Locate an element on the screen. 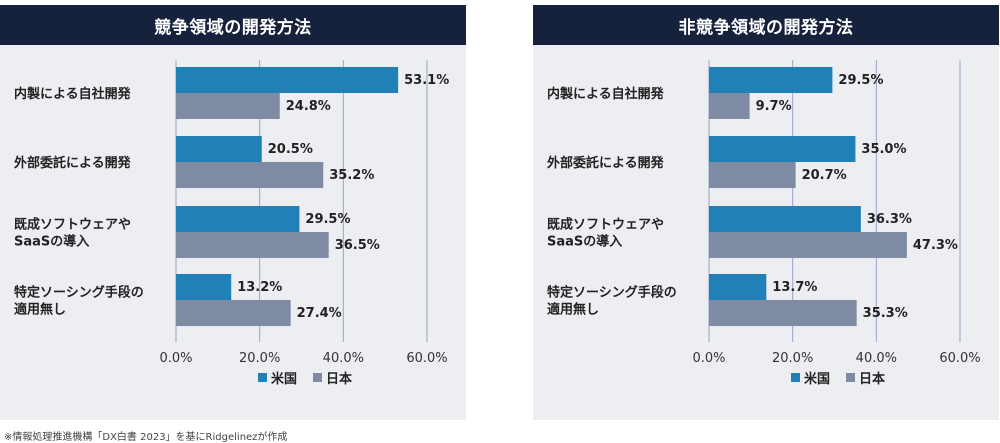 This screenshot has width=1000, height=443. data-label: 36.5% is located at coordinates (357, 245).